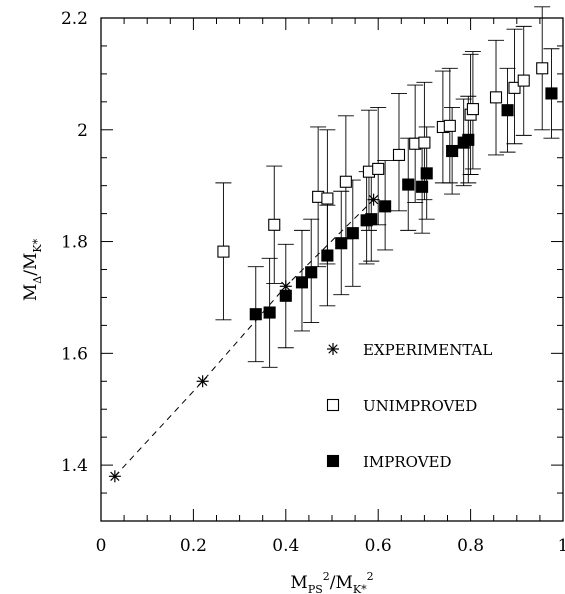 The height and width of the screenshot is (594, 565). I want to click on y-tick-label: 1.6, so click(74, 354).